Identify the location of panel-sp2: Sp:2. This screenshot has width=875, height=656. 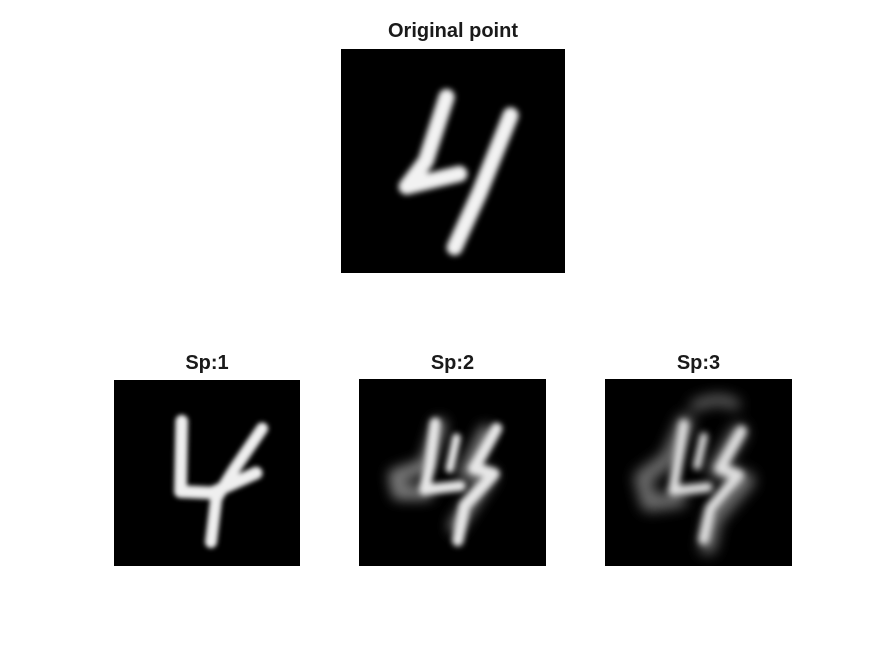
(452, 459).